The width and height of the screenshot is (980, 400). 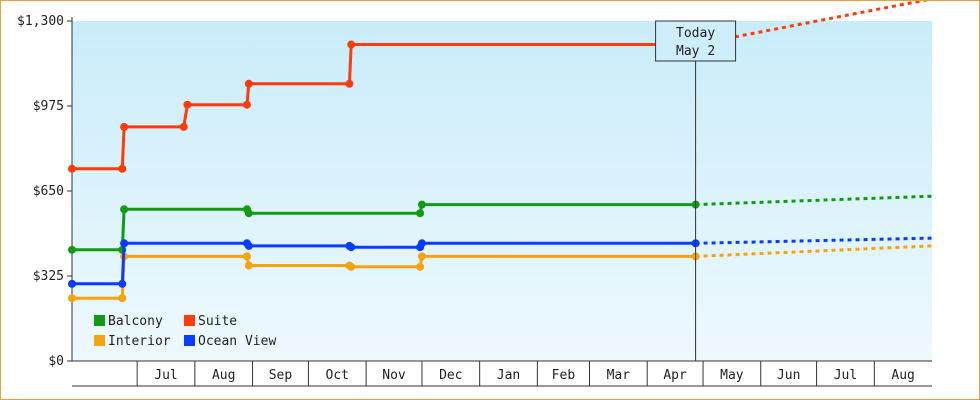 What do you see at coordinates (619, 375) in the screenshot?
I see `x-tick-label: Mar` at bounding box center [619, 375].